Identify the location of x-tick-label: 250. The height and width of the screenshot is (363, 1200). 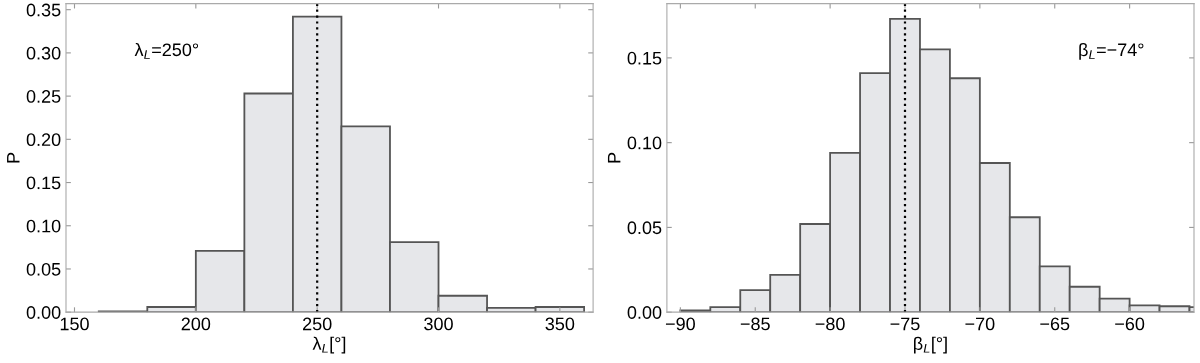
(317, 324).